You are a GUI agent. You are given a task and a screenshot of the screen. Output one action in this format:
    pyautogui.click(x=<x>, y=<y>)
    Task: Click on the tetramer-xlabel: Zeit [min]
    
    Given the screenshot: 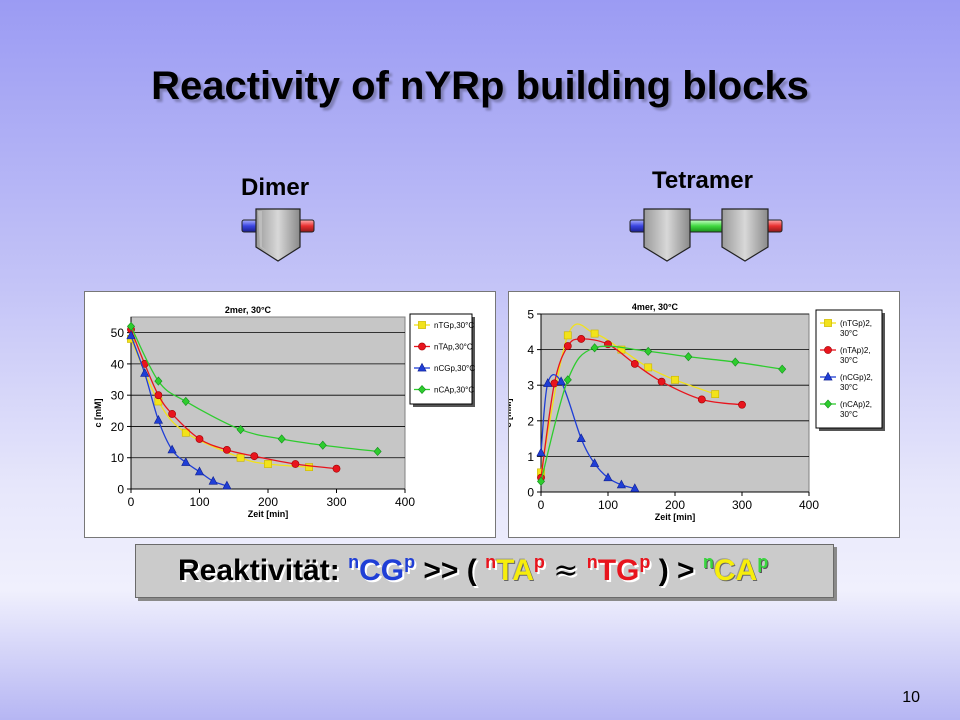 What is the action you would take?
    pyautogui.click(x=675, y=517)
    